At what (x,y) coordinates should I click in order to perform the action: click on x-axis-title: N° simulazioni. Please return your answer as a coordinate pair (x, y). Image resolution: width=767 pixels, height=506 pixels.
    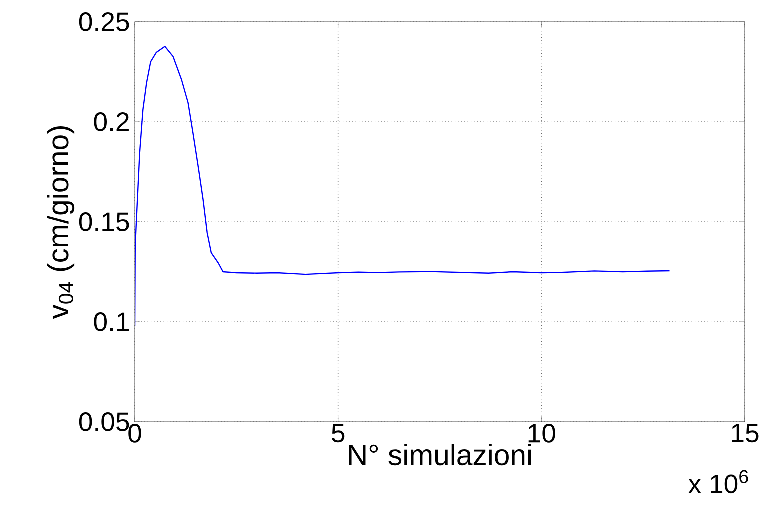
    Looking at the image, I should click on (440, 455).